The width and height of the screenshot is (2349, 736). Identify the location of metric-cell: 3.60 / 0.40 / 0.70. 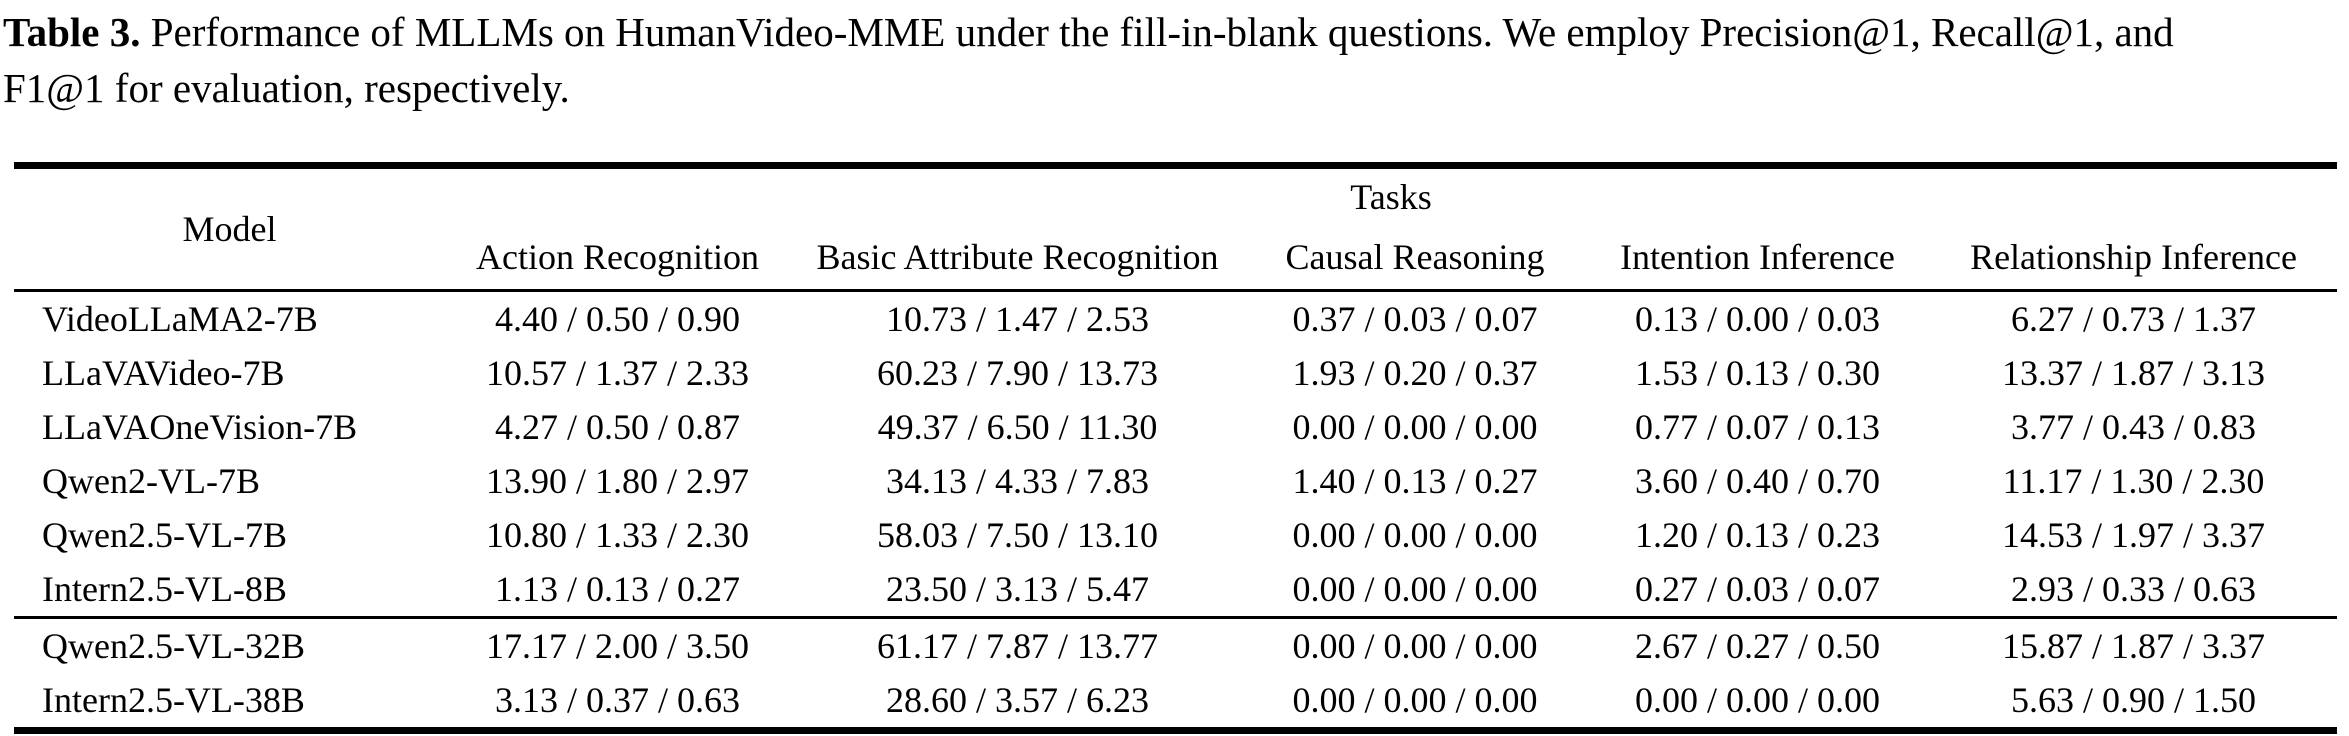
(1757, 481).